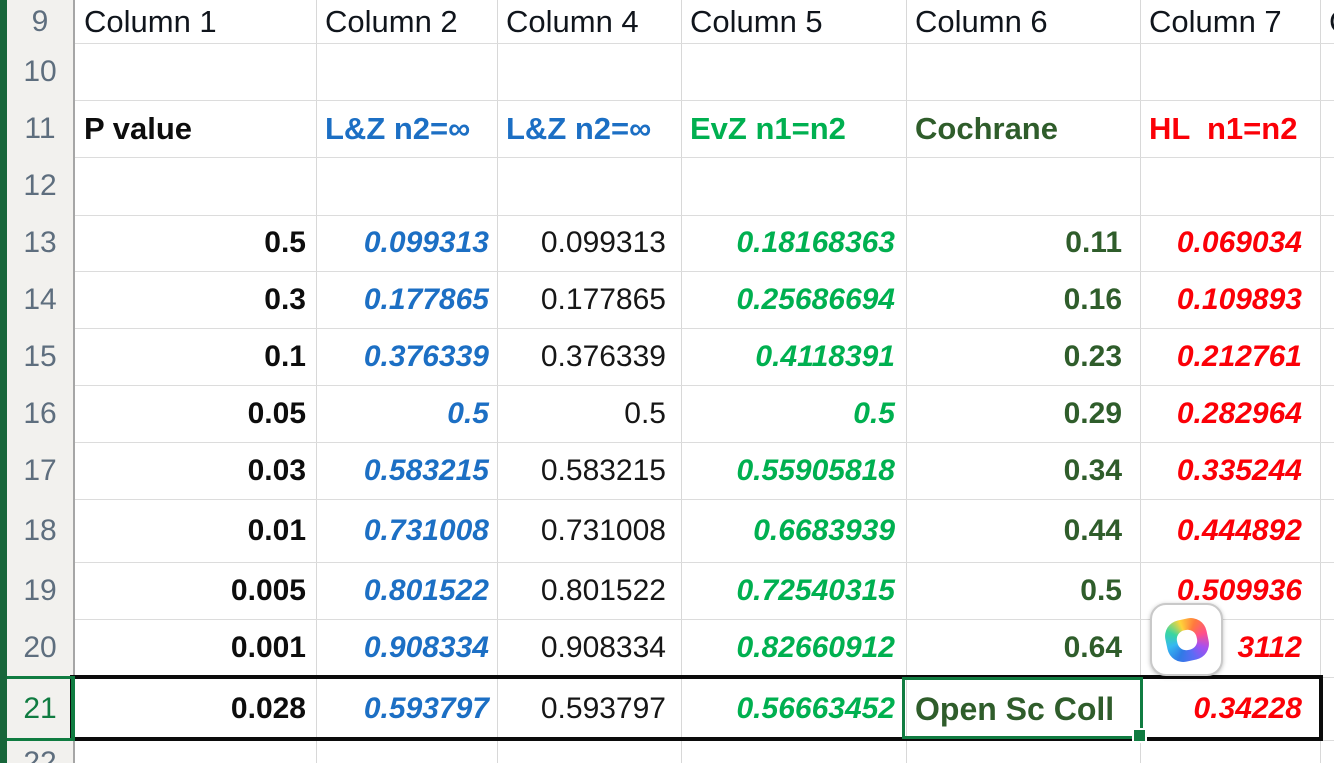 The width and height of the screenshot is (1334, 763). What do you see at coordinates (824, 530) in the screenshot?
I see `cell-r18-evz: 0.6683939` at bounding box center [824, 530].